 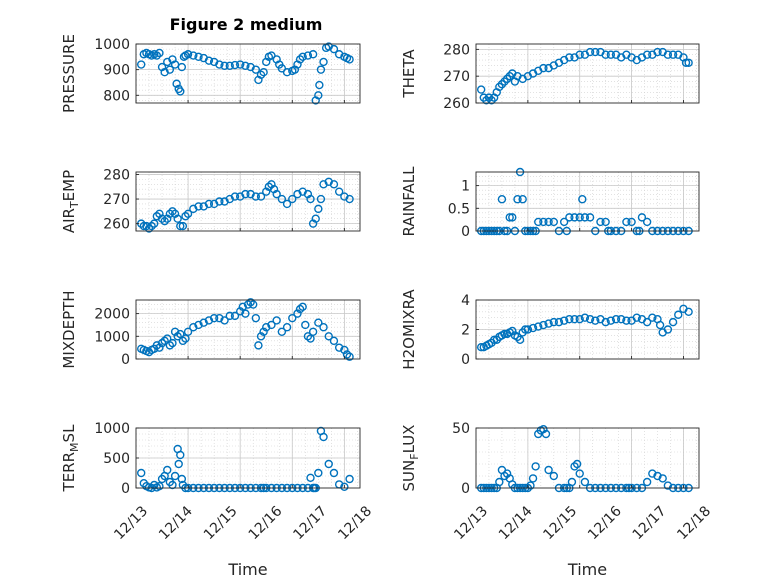 What do you see at coordinates (410, 458) in the screenshot?
I see `y-axis-label: SUNFLUX` at bounding box center [410, 458].